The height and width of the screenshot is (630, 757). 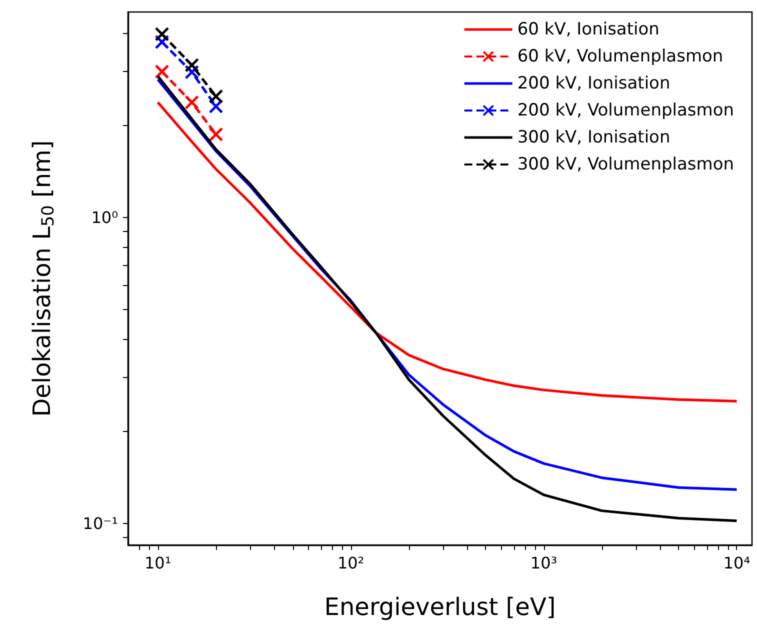 I want to click on legend-label: 300 kV, Volumenplasmon, so click(x=625, y=164).